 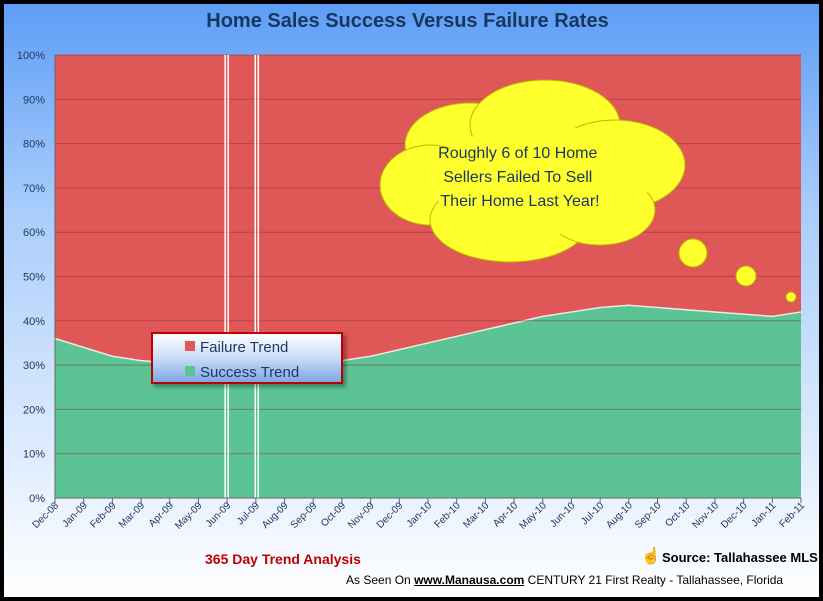 What do you see at coordinates (34, 233) in the screenshot?
I see `y-tick-label: 60%` at bounding box center [34, 233].